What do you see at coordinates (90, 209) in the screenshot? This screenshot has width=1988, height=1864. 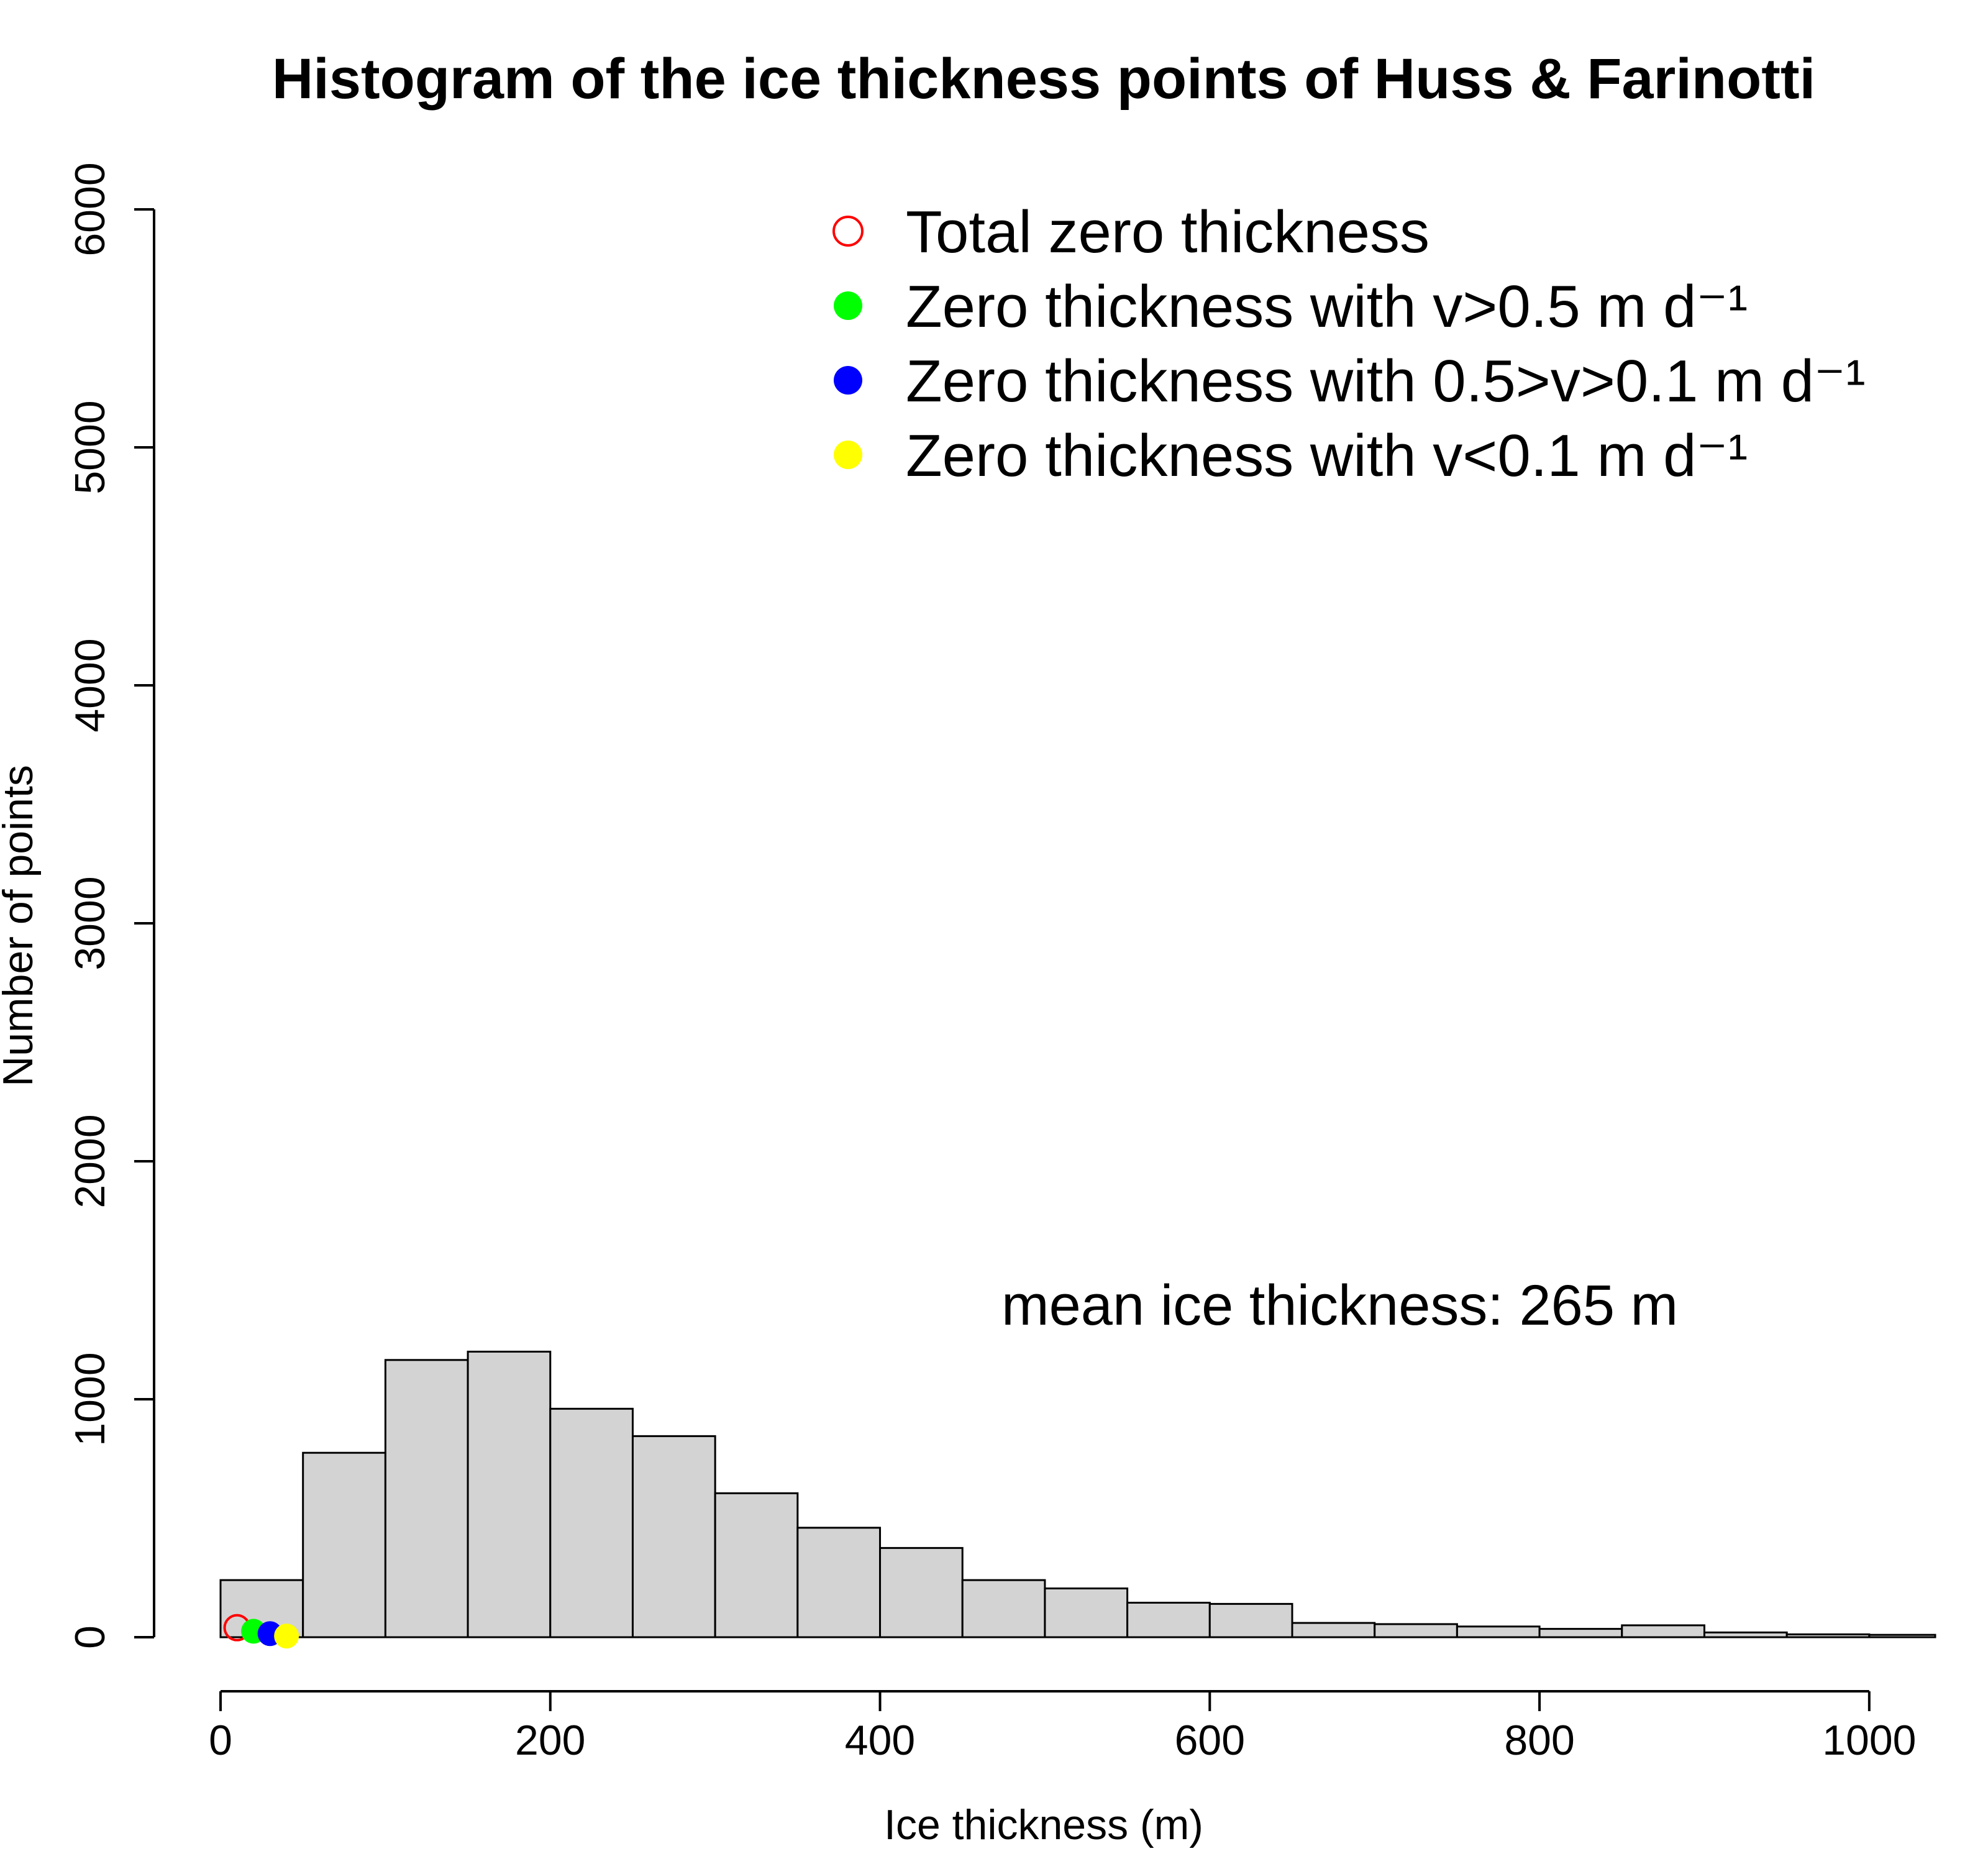 I see `y-tick-label-6: 6000` at bounding box center [90, 209].